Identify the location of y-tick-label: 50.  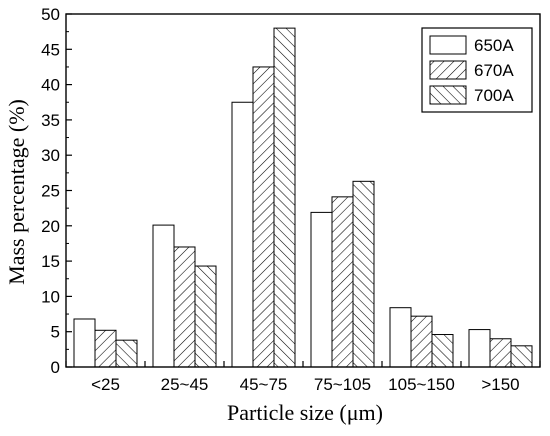
(50, 14).